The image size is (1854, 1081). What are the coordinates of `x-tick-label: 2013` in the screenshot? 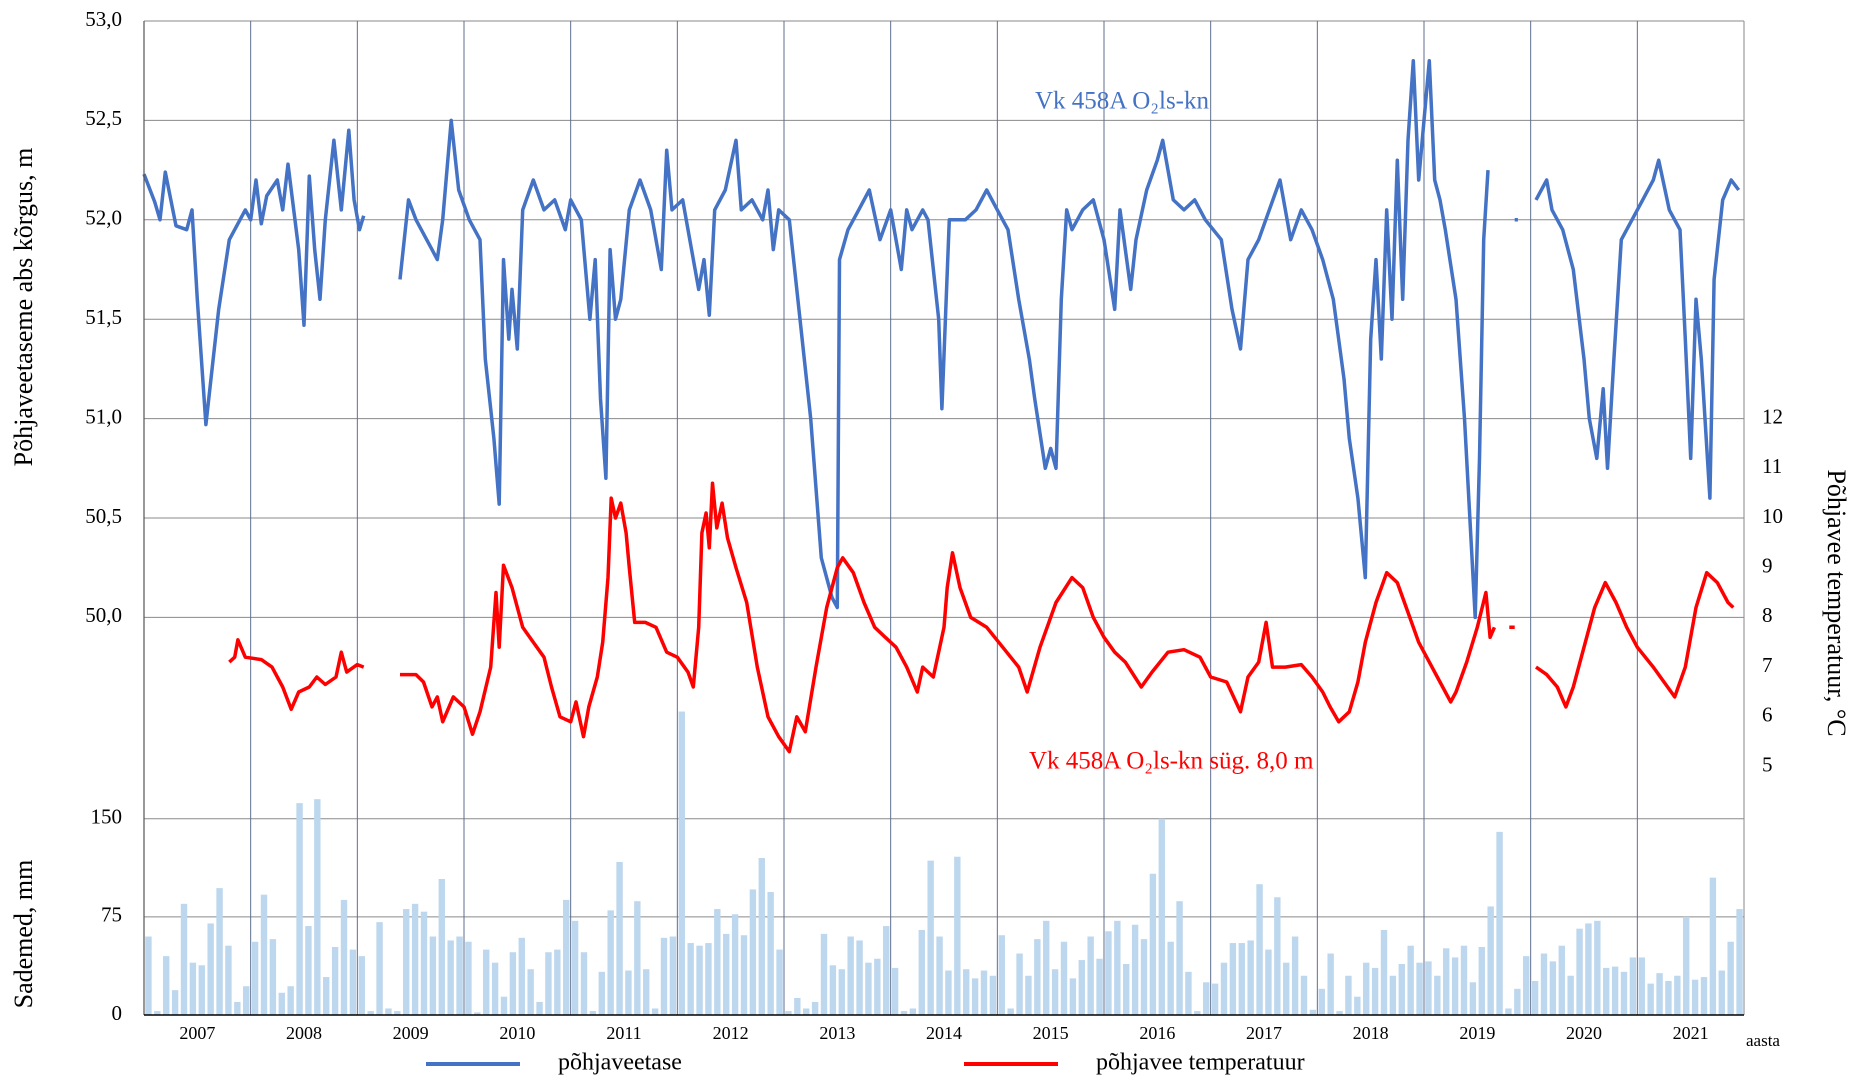 It's located at (837, 1033).